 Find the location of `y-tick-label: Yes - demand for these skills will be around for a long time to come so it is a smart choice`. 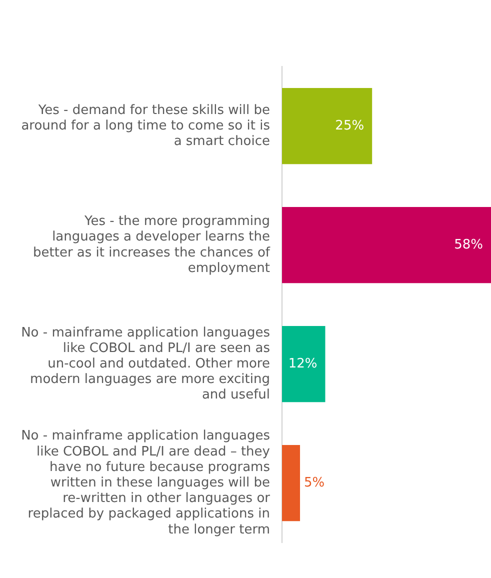

y-tick-label: Yes - demand for these skills will be around for a long time to come so it is a smart choice is located at coordinates (145, 126).